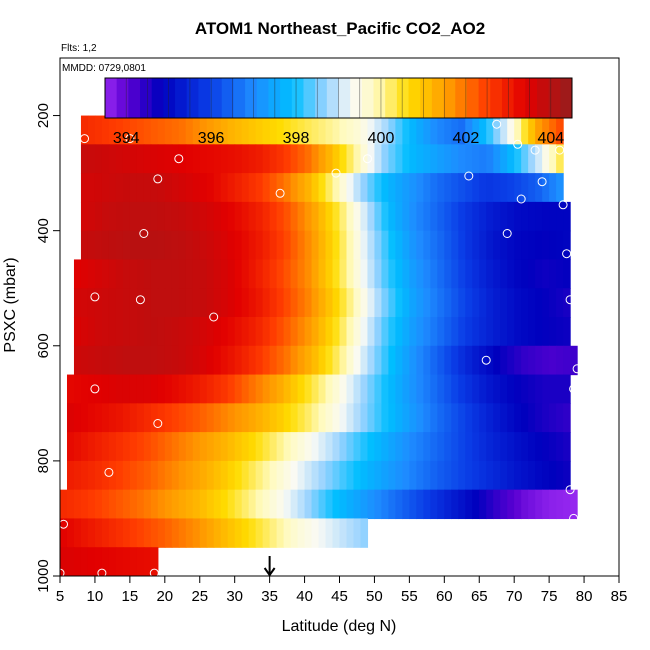 Image resolution: width=650 pixels, height=650 pixels. What do you see at coordinates (338, 138) in the screenshot?
I see `colorbar-ticks: 394 396 398 400 402 404` at bounding box center [338, 138].